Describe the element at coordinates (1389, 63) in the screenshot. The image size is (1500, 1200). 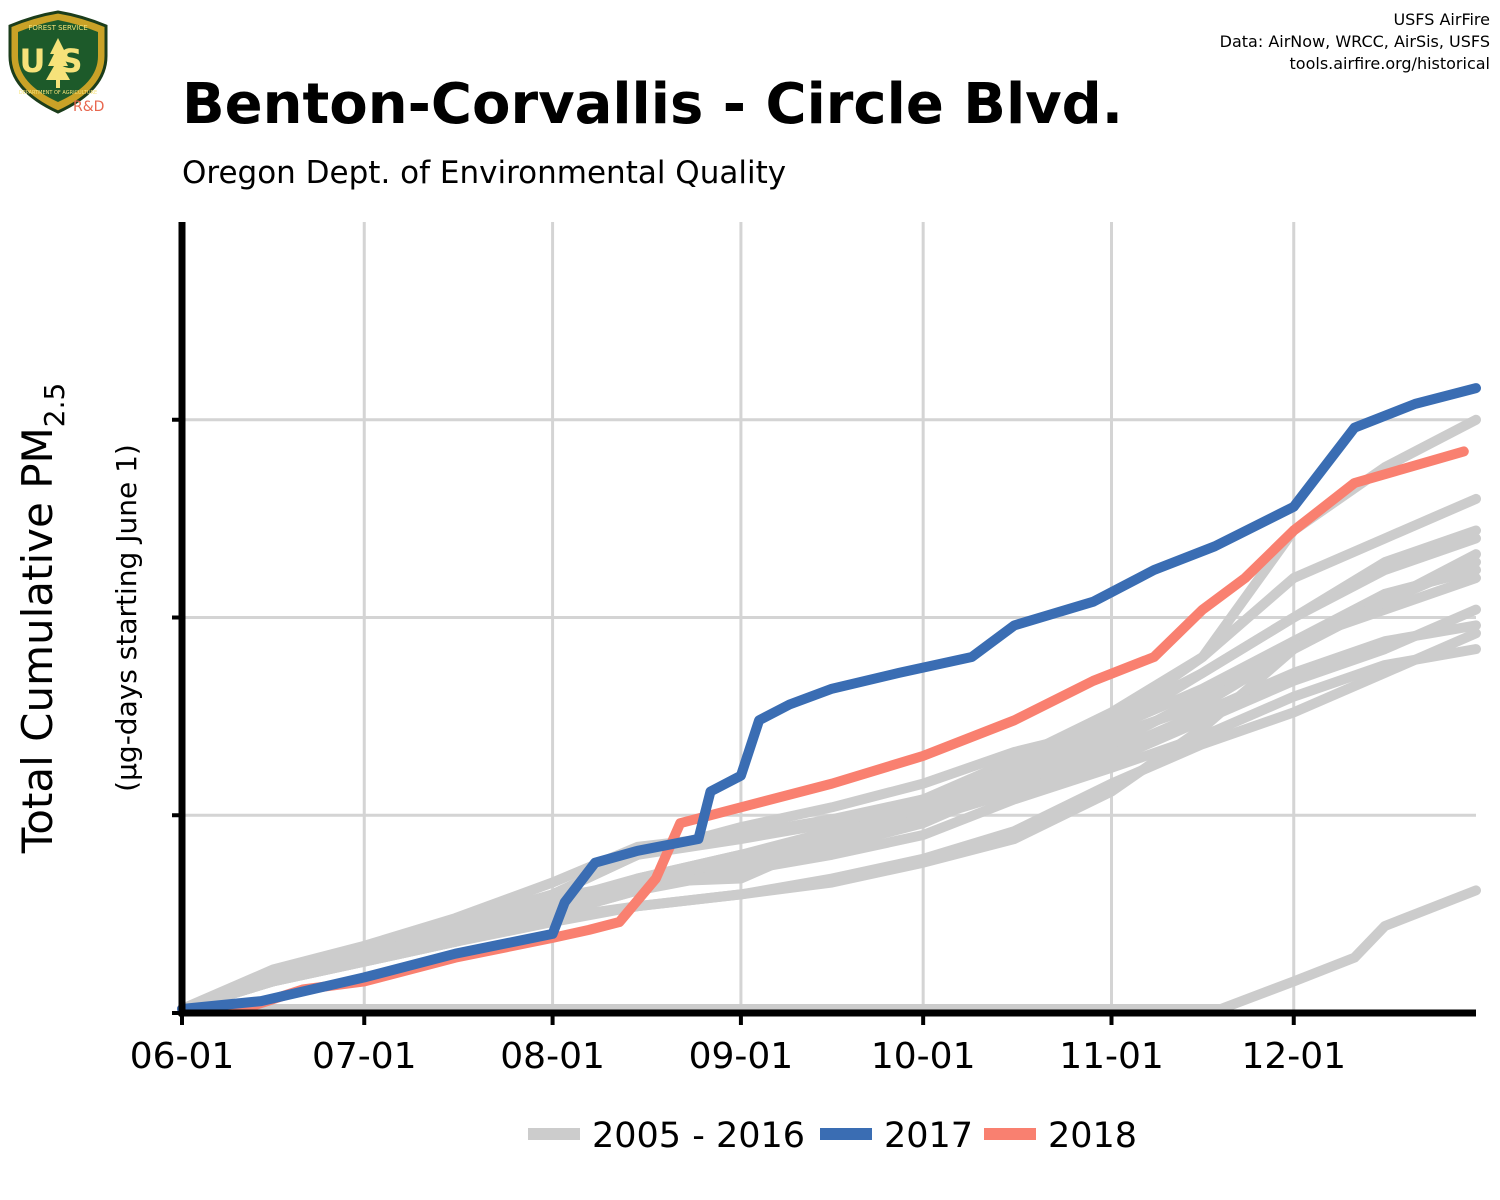
I see `credit-url: tools.airfire.org/historical` at that location.